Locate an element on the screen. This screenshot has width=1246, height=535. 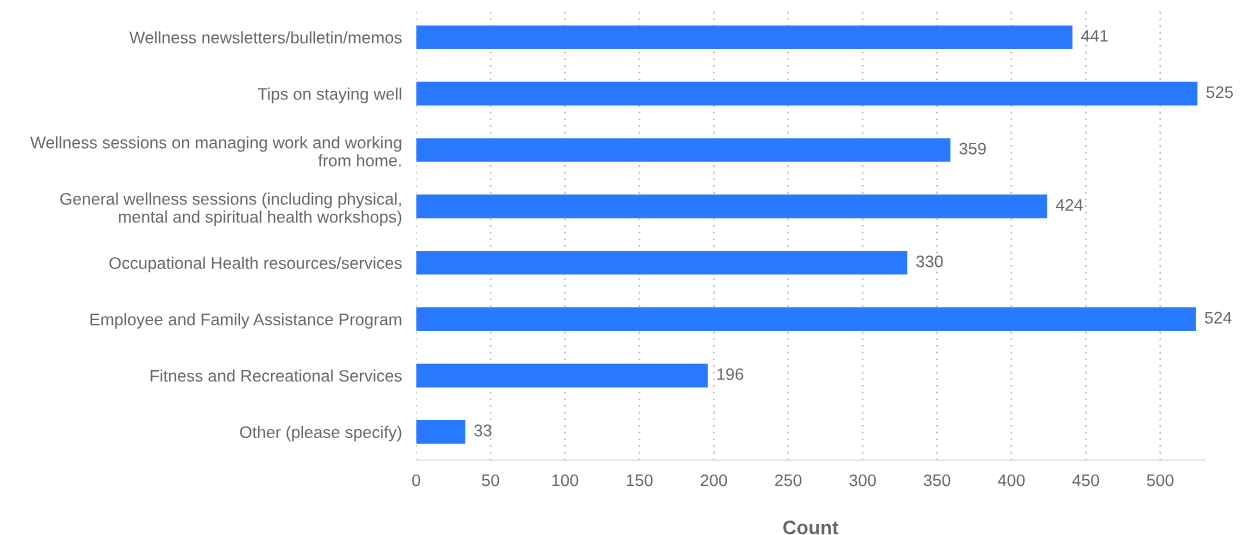
x-tick-label: 300 is located at coordinates (862, 480).